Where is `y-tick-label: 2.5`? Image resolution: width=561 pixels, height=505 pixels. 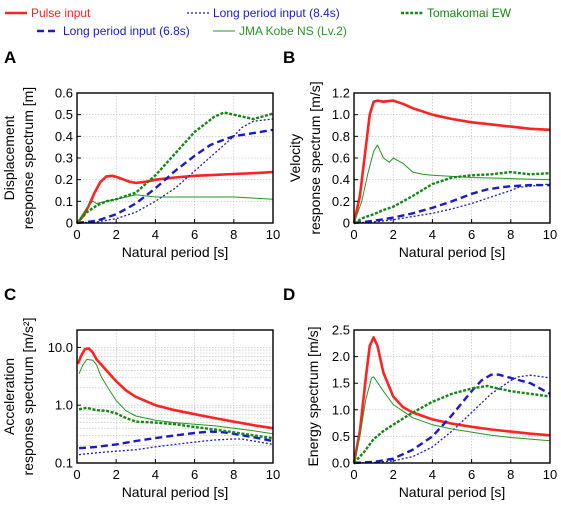
y-tick-label: 2.5 is located at coordinates (341, 330).